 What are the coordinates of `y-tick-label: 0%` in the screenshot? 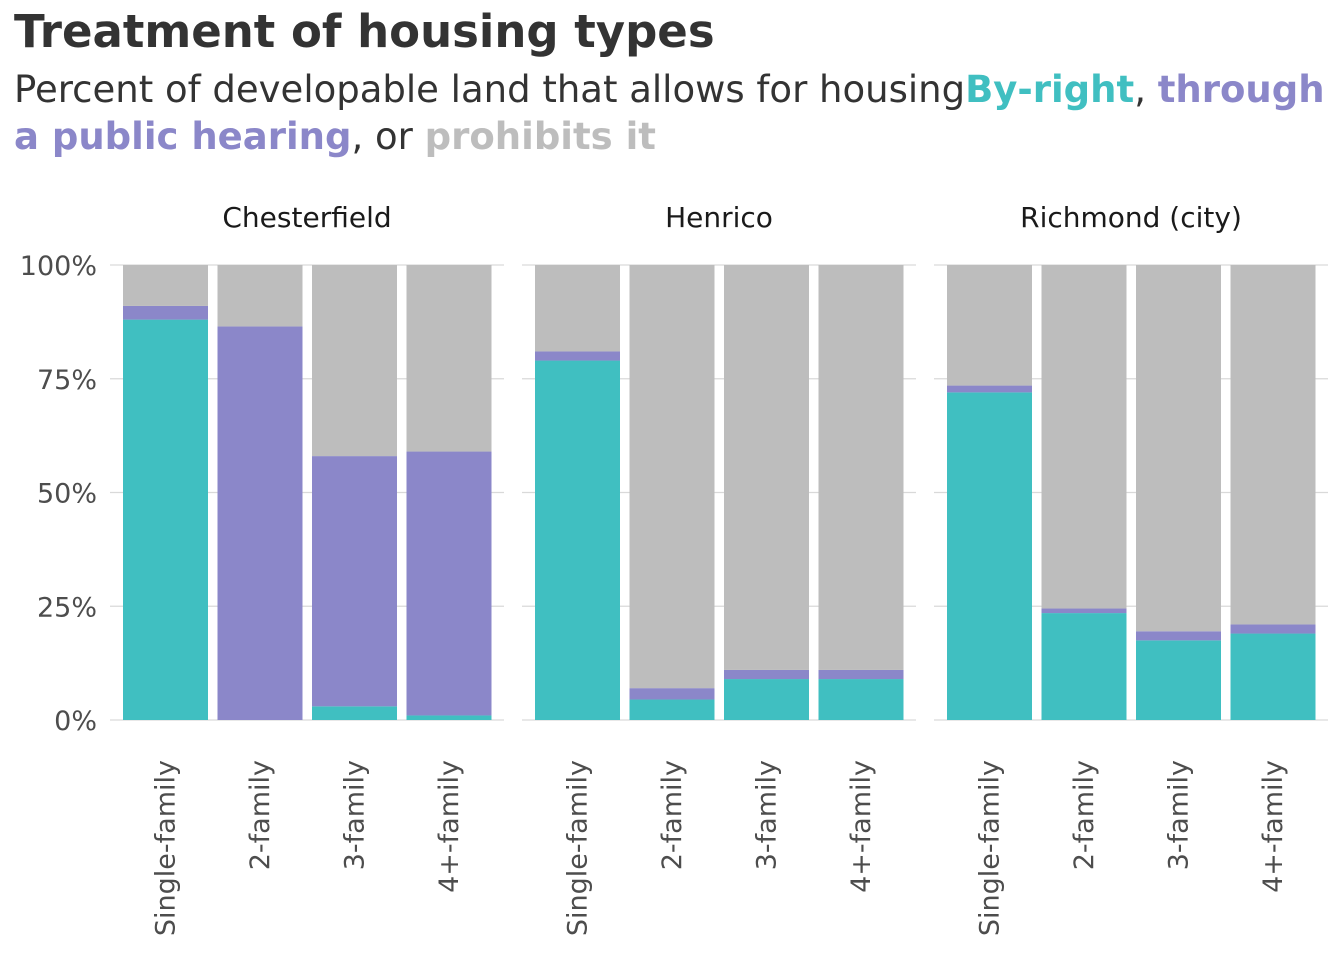 It's located at (75, 721).